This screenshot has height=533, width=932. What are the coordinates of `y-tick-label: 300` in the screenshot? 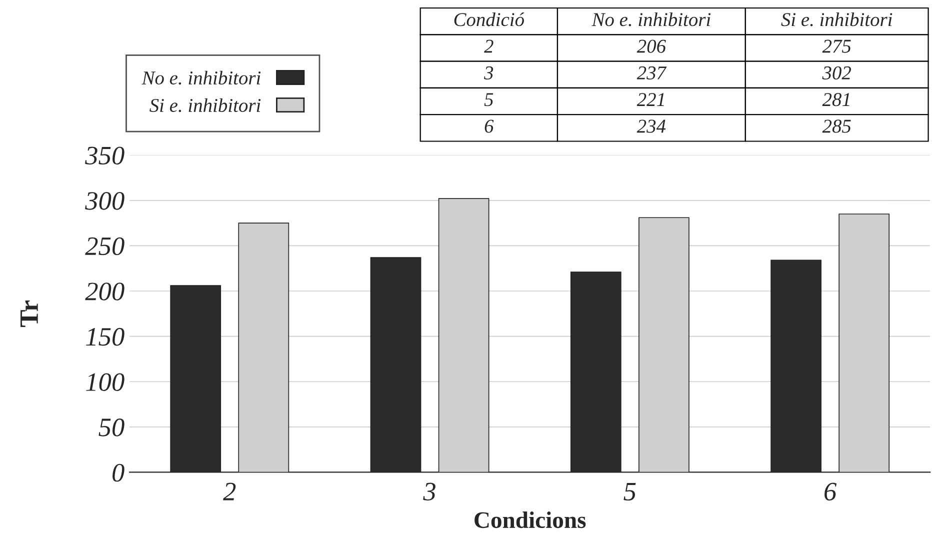 It's located at (104, 201).